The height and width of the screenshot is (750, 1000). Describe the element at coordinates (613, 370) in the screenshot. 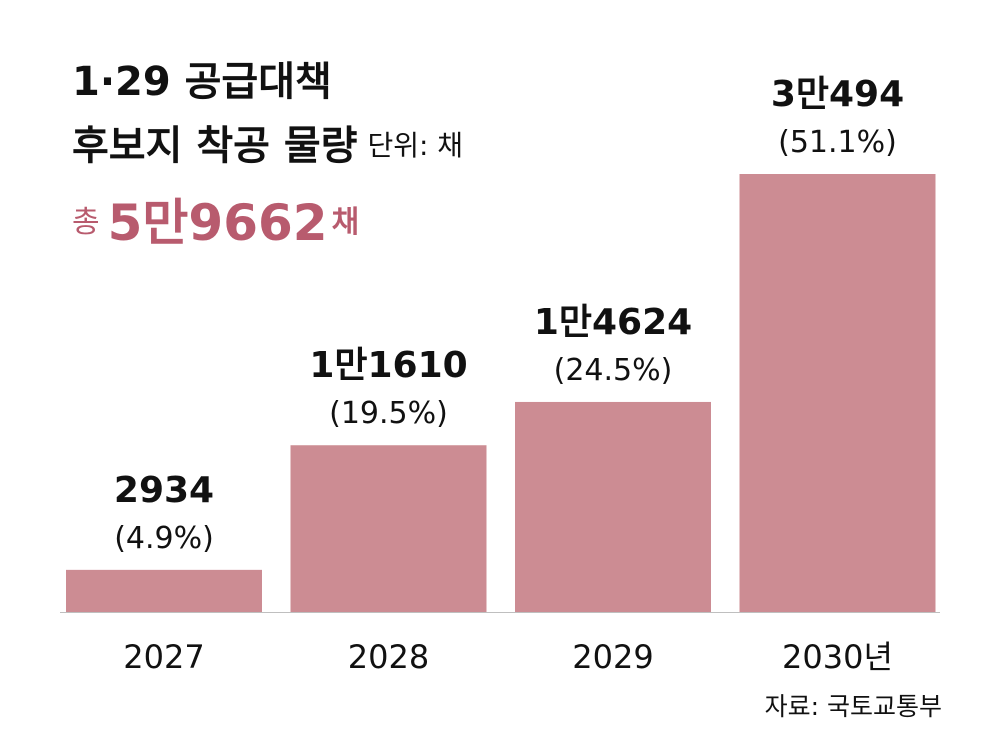

I see `share-label-3: (24.5%)` at that location.